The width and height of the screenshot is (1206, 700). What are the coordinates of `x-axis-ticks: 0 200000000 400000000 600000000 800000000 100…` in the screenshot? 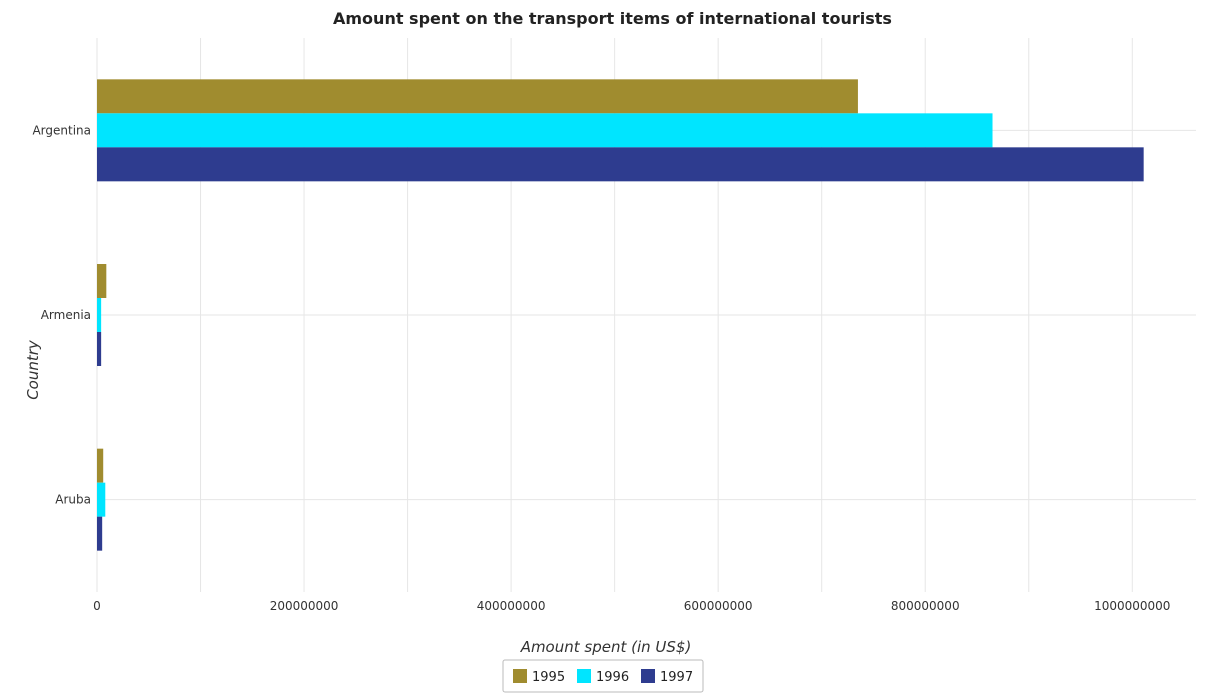 It's located at (631, 606).